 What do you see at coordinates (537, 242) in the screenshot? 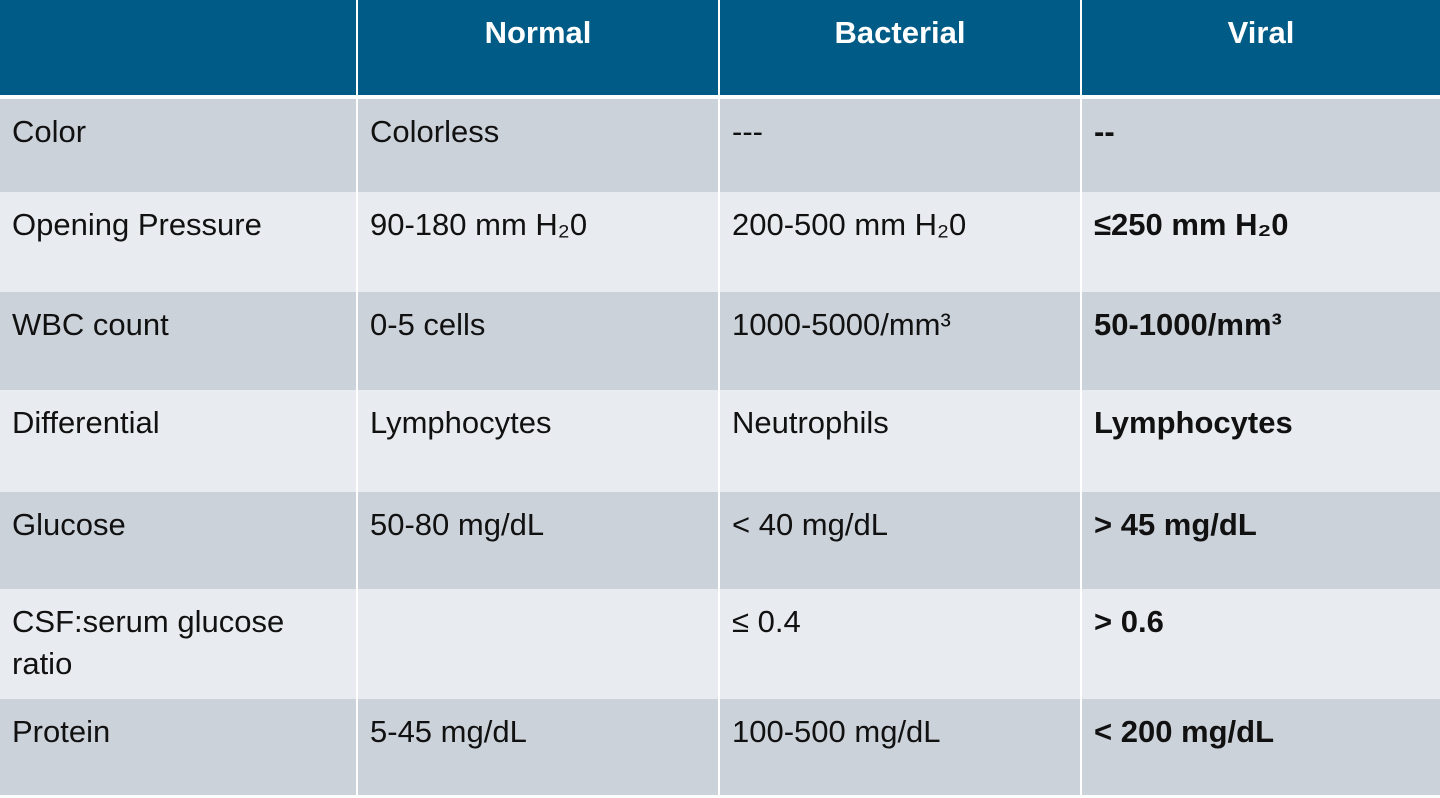
I see `cell: 90-180 mm H₂0` at bounding box center [537, 242].